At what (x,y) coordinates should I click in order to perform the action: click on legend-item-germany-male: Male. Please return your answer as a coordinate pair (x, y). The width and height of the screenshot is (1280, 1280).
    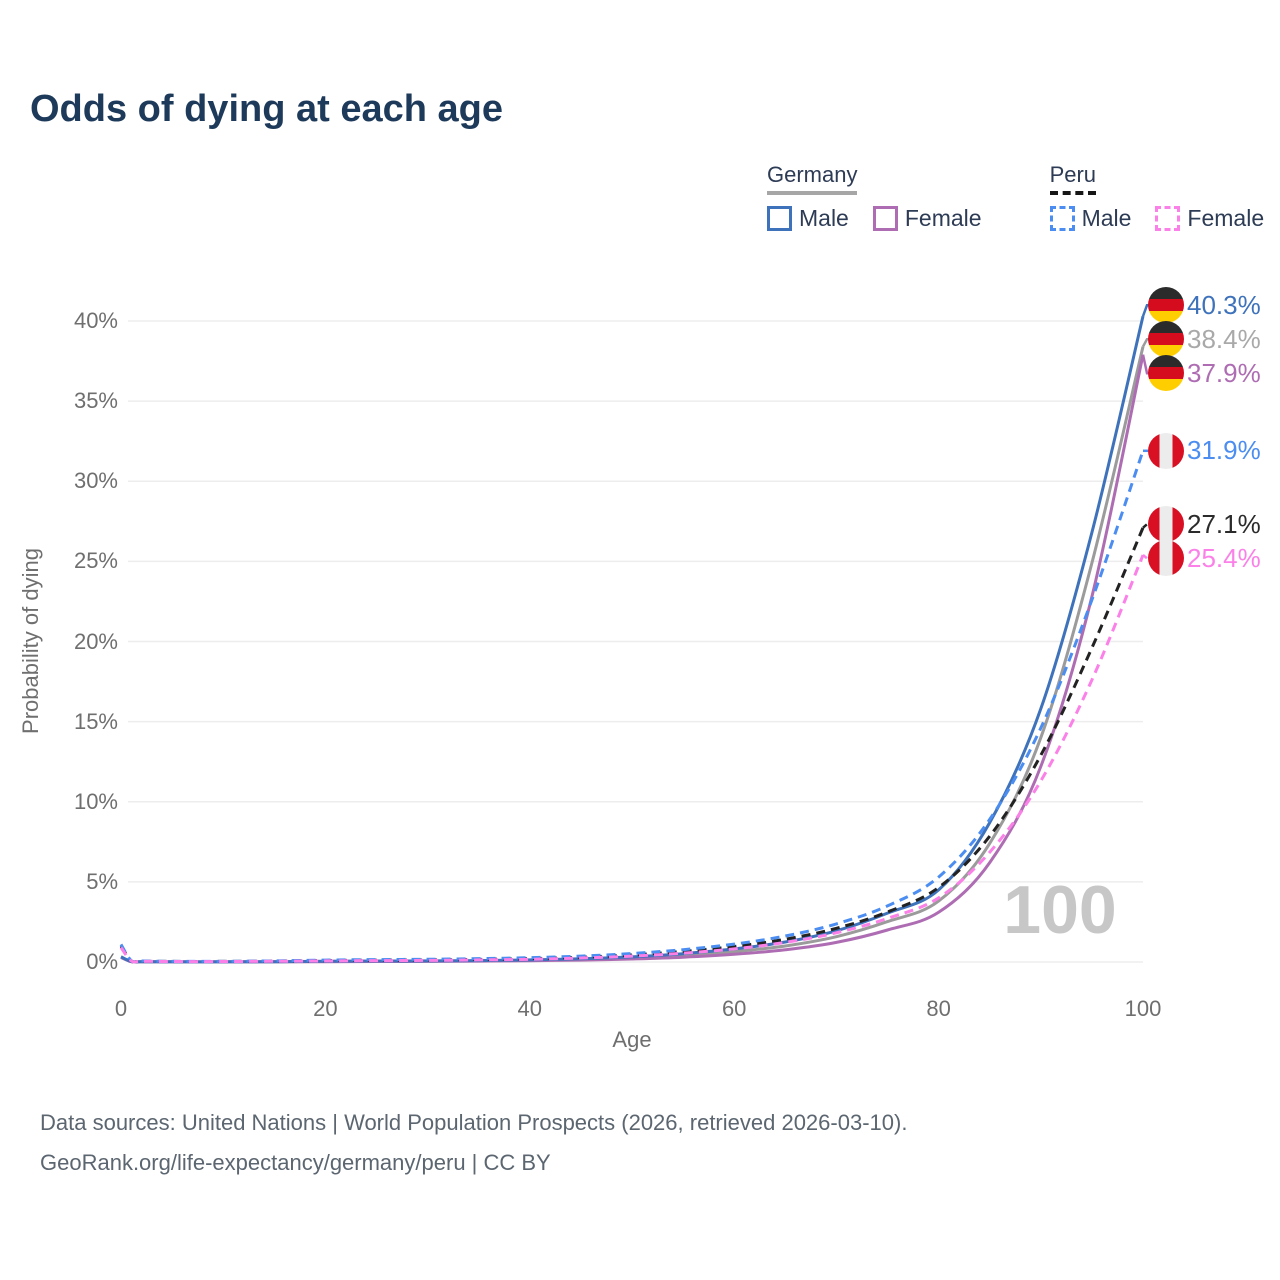
    Looking at the image, I should click on (808, 218).